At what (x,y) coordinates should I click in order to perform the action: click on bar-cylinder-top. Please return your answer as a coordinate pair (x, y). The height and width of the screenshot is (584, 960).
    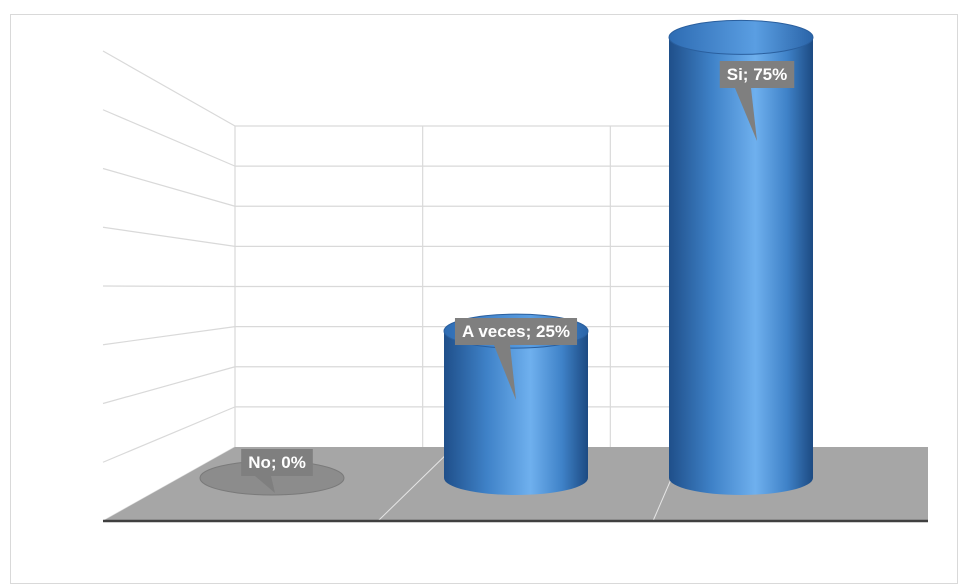
    Looking at the image, I should click on (741, 37).